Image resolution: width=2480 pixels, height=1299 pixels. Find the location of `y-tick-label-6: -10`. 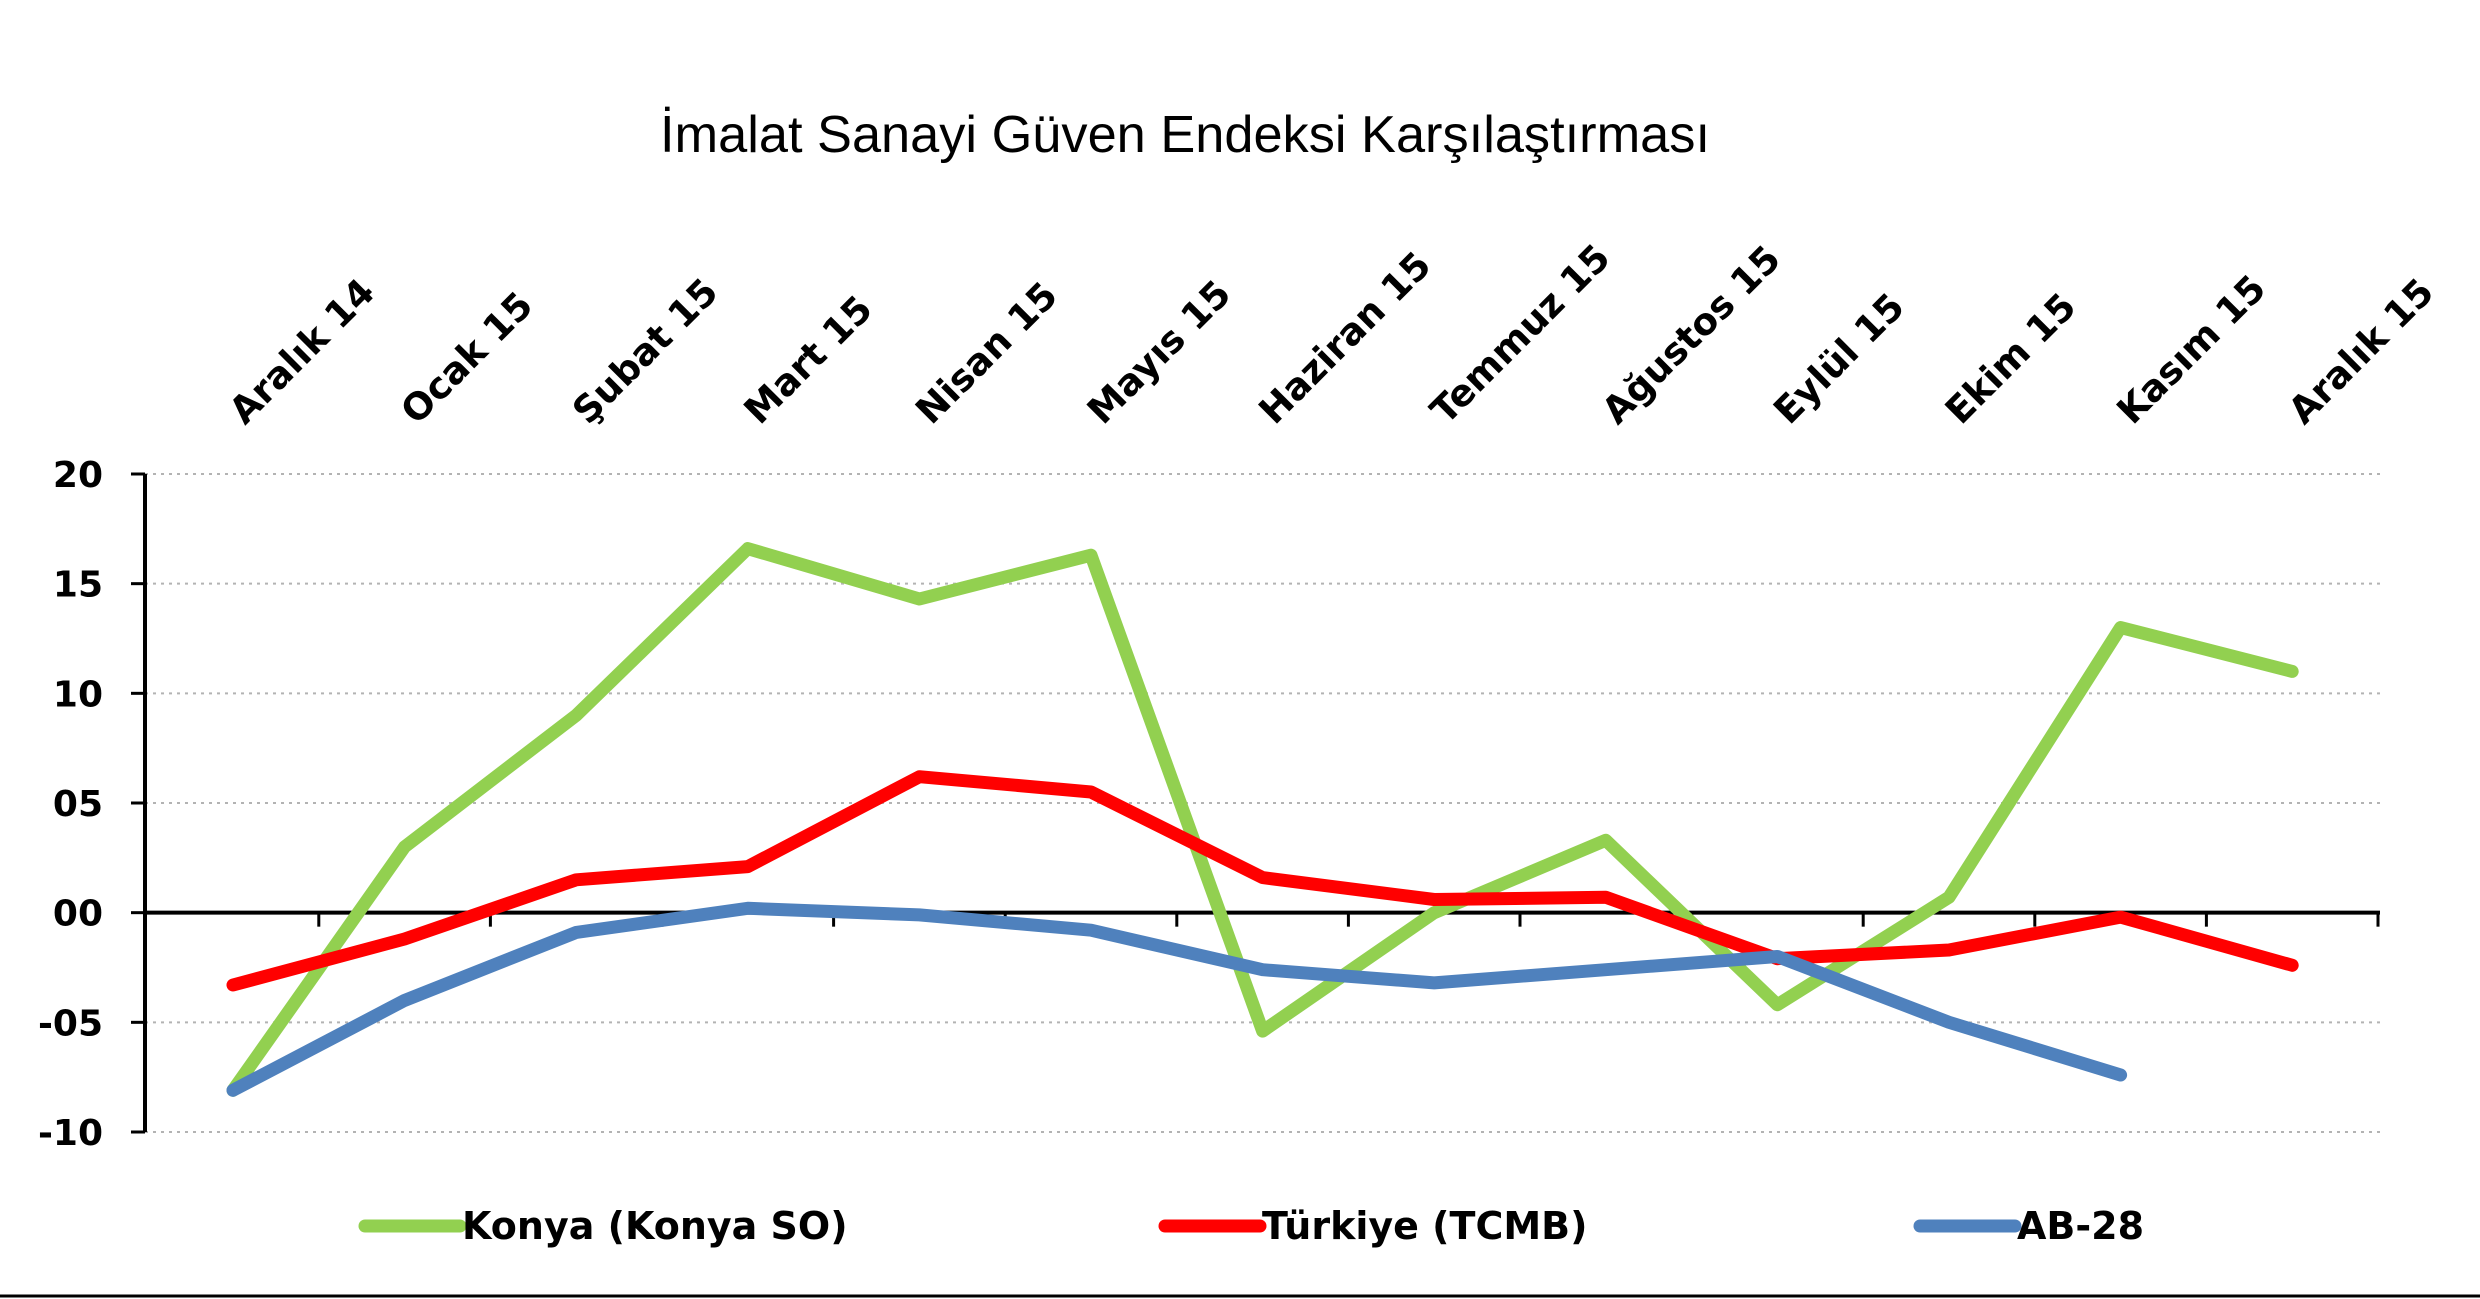

y-tick-label-6: -10 is located at coordinates (70, 1133).